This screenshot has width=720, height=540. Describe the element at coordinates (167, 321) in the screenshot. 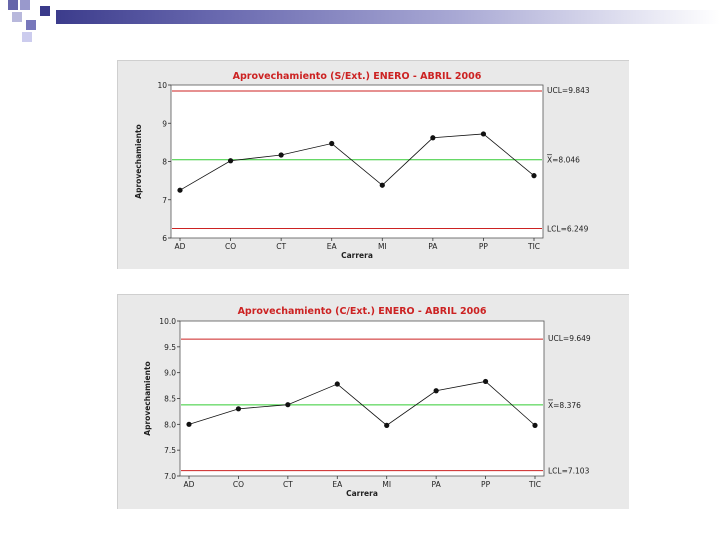

I see `y-tick-label: 10.0` at that location.